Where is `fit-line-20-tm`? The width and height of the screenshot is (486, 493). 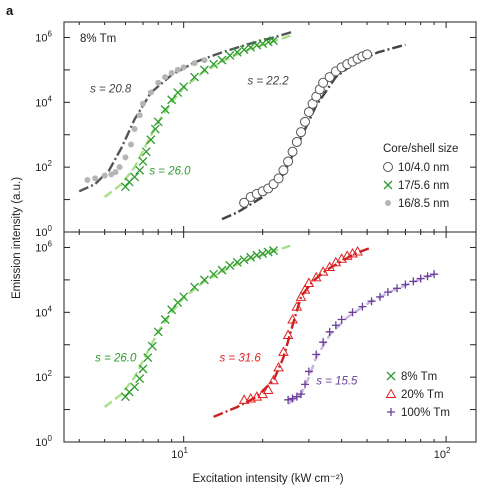 fit-line-20-tm is located at coordinates (293, 332).